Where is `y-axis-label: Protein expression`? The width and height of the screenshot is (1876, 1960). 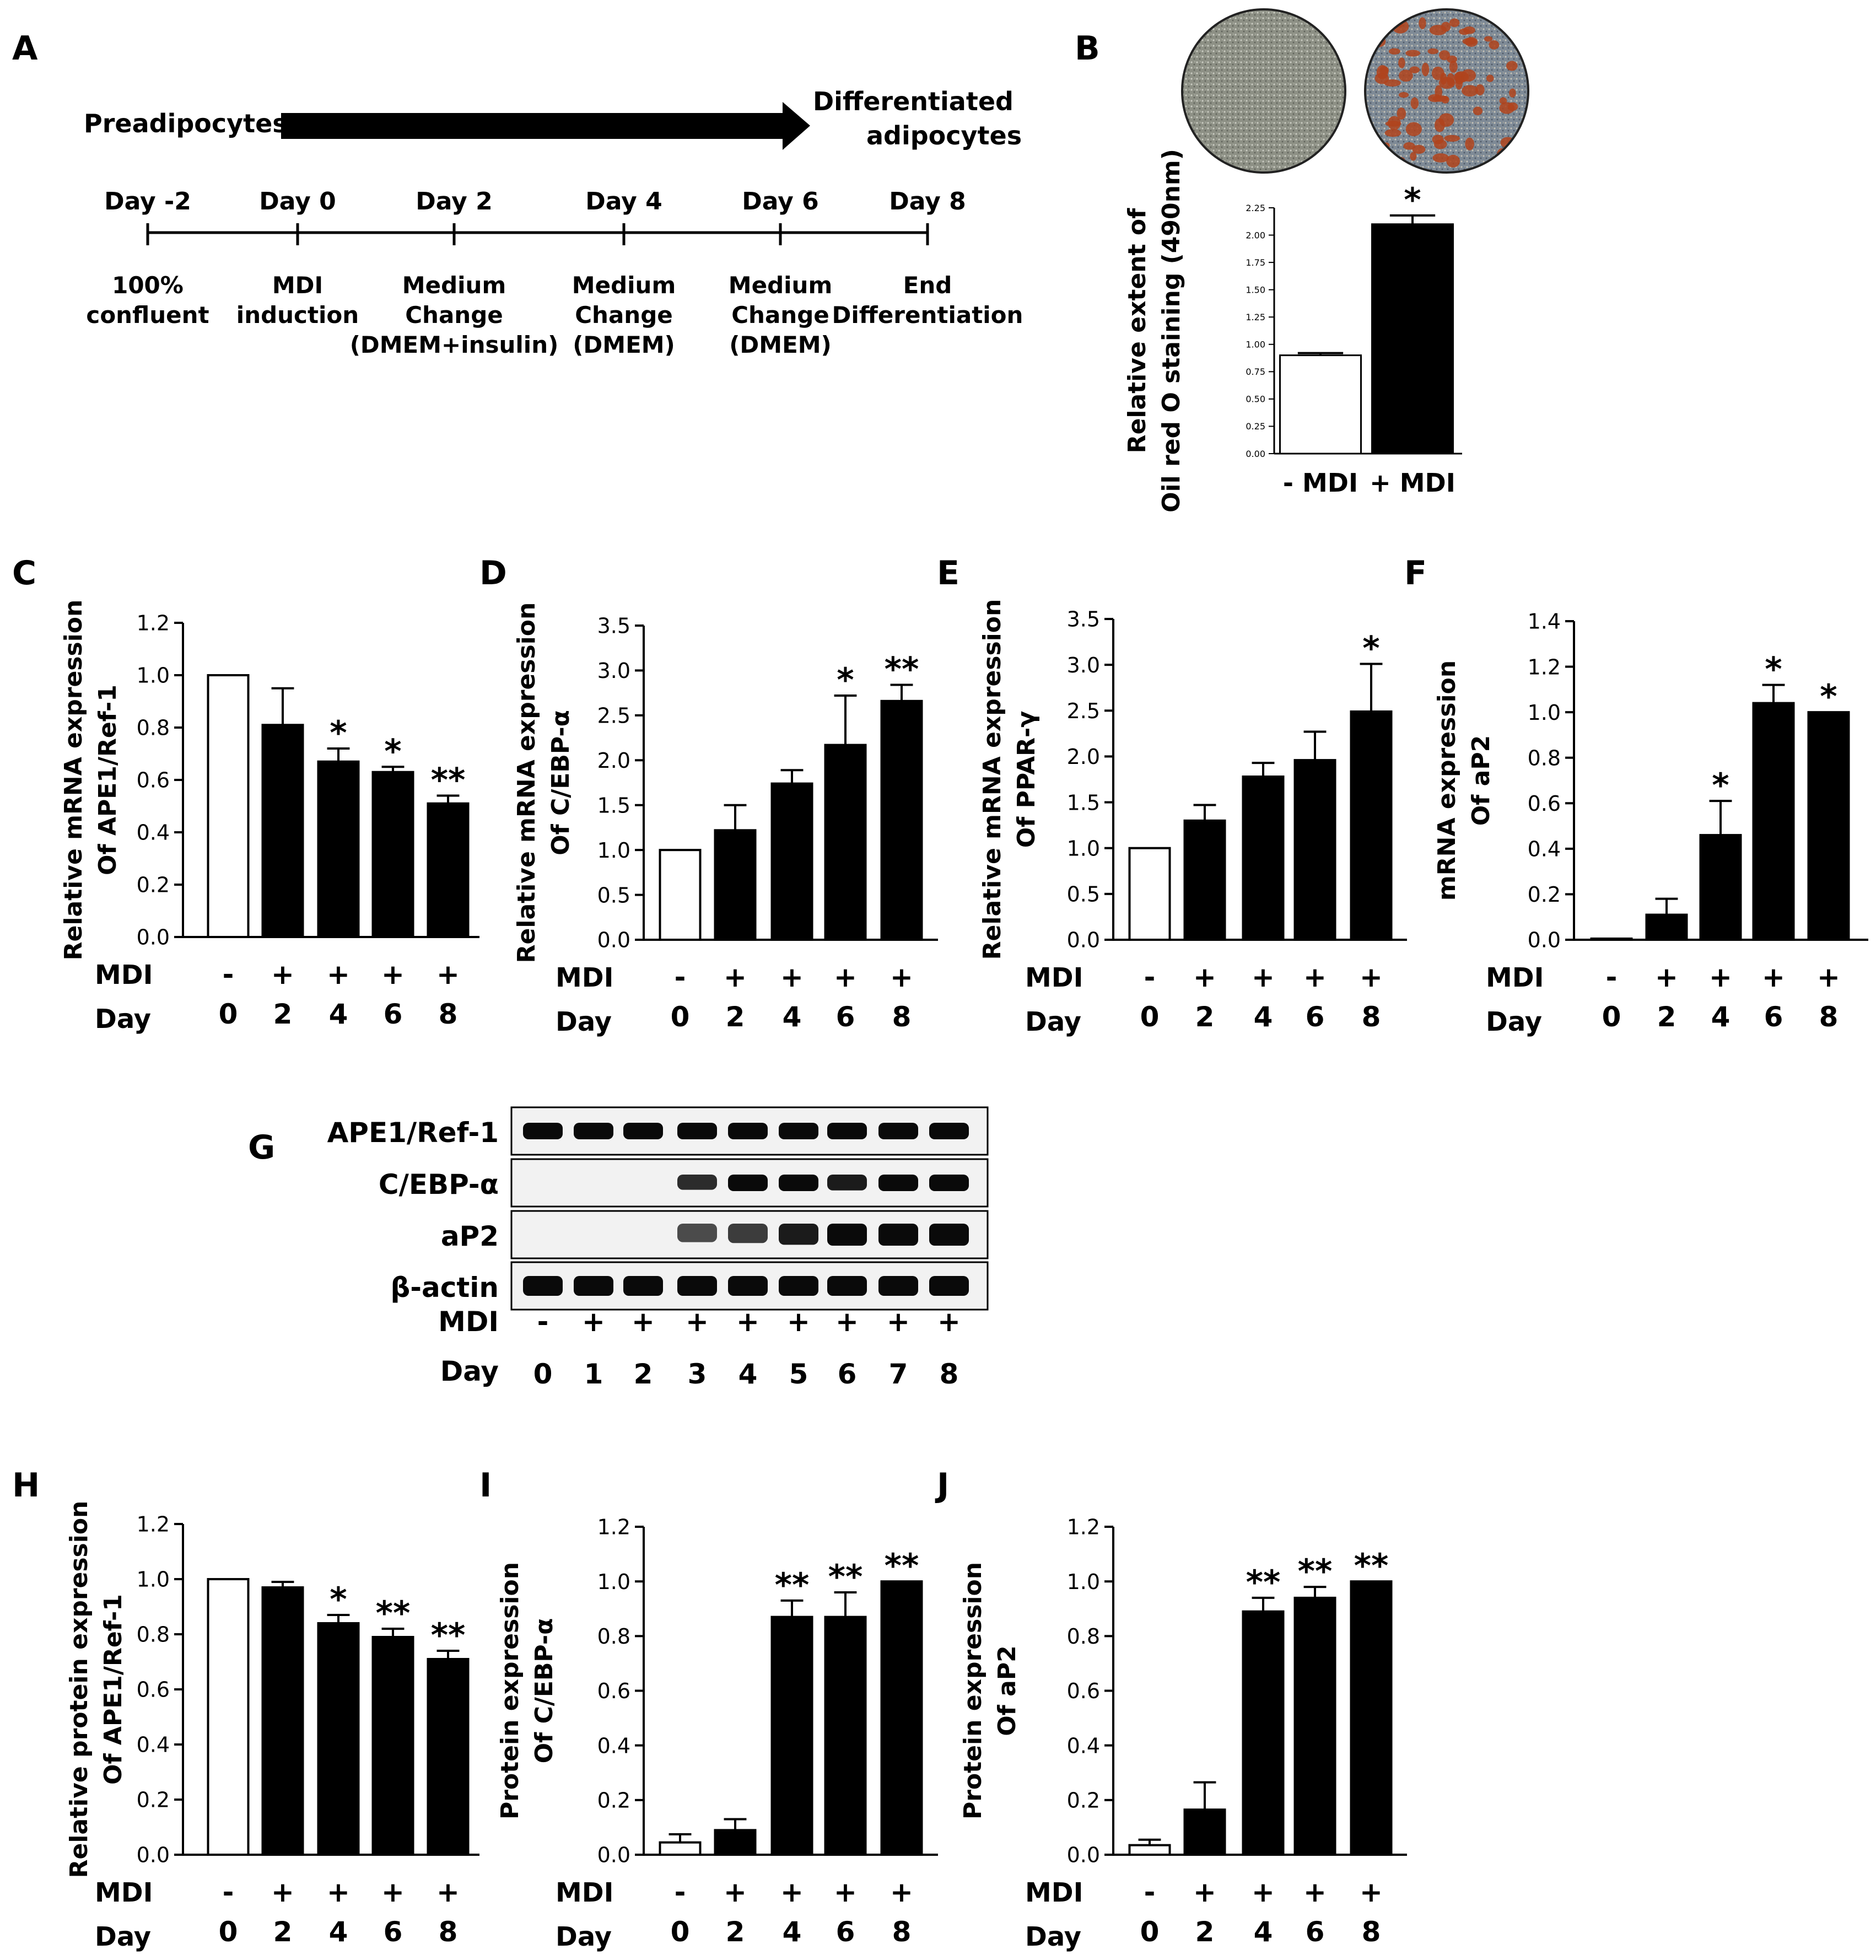
y-axis-label: Protein expression is located at coordinates (973, 1691).